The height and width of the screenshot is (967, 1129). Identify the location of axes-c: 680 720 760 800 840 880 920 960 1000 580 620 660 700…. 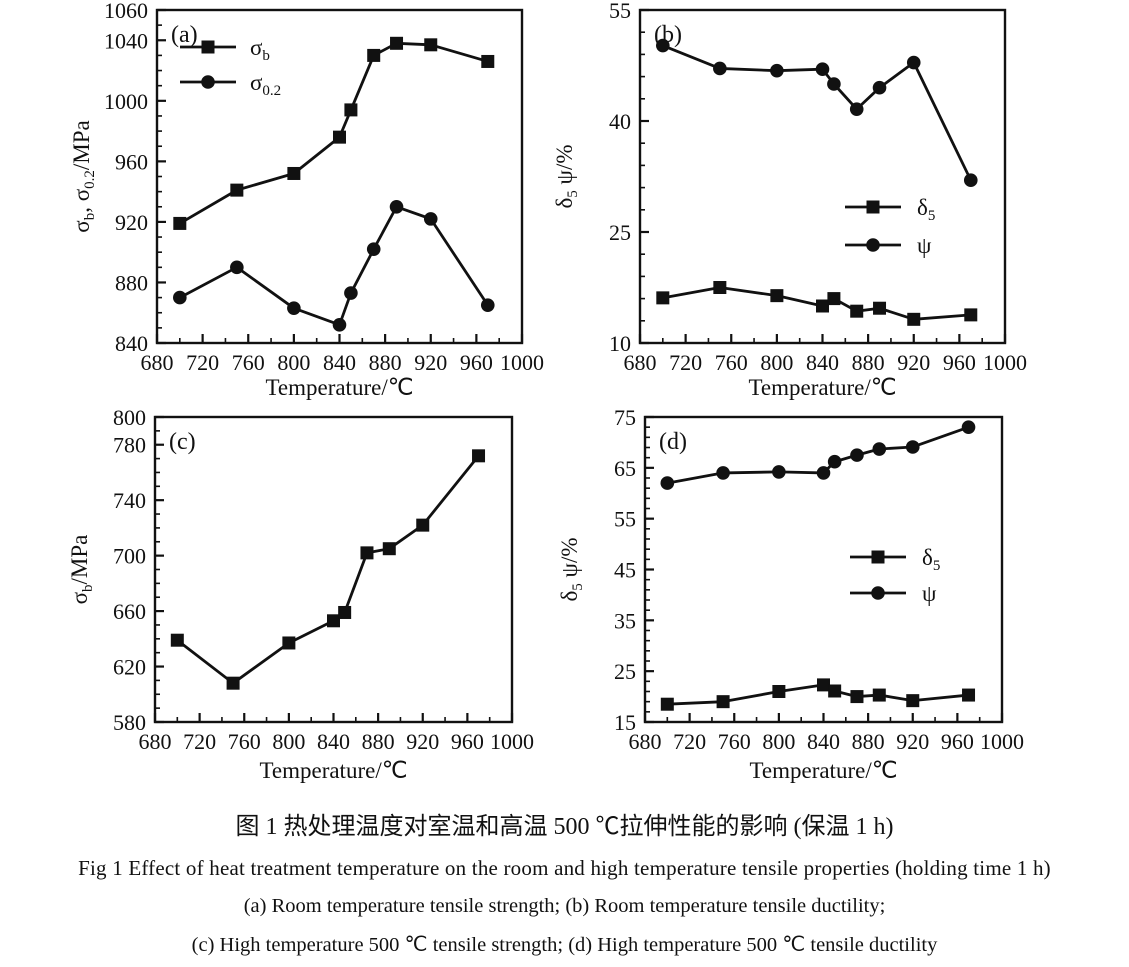
(323, 579).